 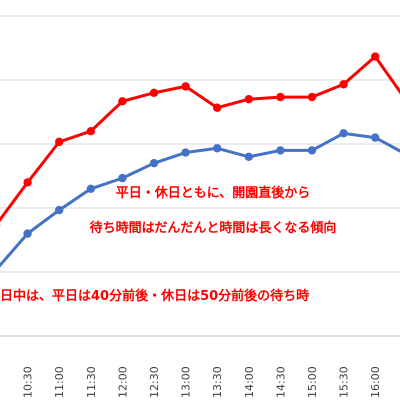 I want to click on x-tick-label: 11:30, so click(x=91, y=382).